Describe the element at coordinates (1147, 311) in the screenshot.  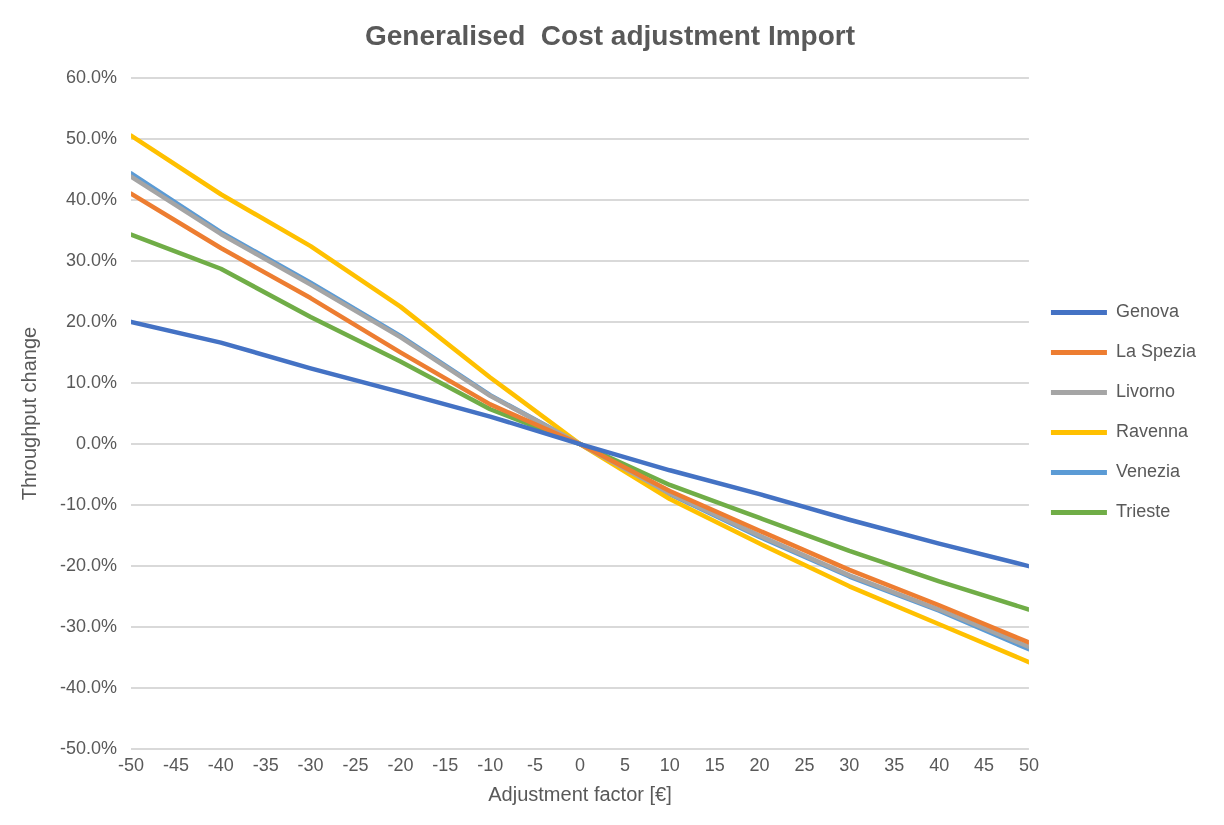
I see `legend-label: Genova` at that location.